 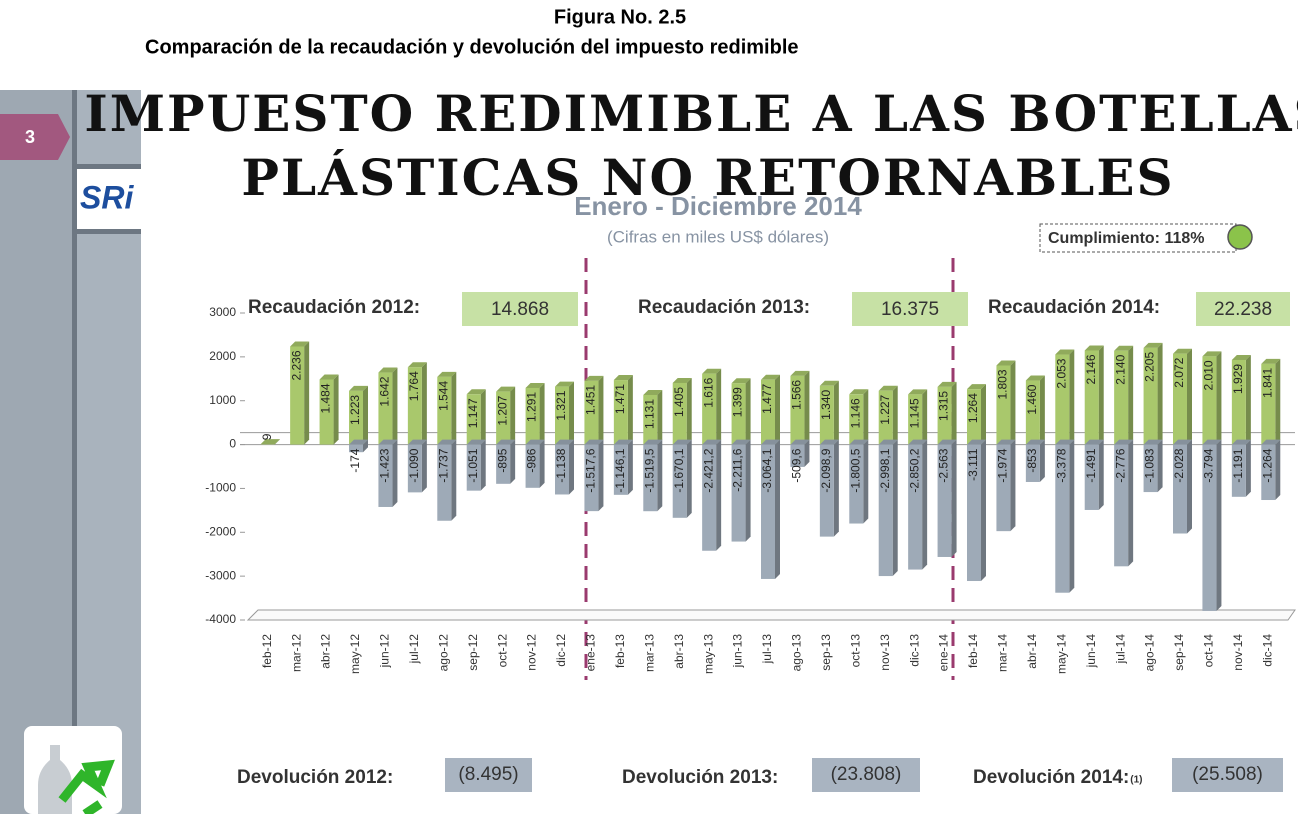 What do you see at coordinates (220, 619) in the screenshot?
I see `y-tick-label: -4000` at bounding box center [220, 619].